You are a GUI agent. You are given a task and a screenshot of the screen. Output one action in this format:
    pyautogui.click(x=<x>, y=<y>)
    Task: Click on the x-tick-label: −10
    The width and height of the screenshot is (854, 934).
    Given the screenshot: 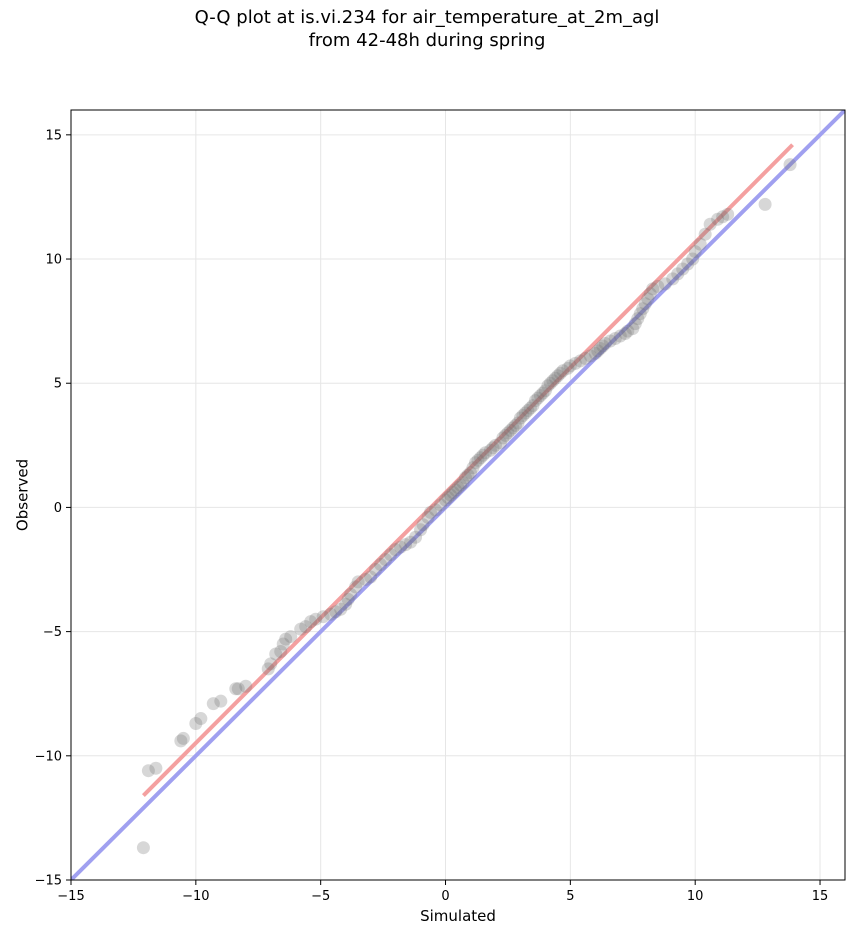 What is the action you would take?
    pyautogui.click(x=195, y=896)
    